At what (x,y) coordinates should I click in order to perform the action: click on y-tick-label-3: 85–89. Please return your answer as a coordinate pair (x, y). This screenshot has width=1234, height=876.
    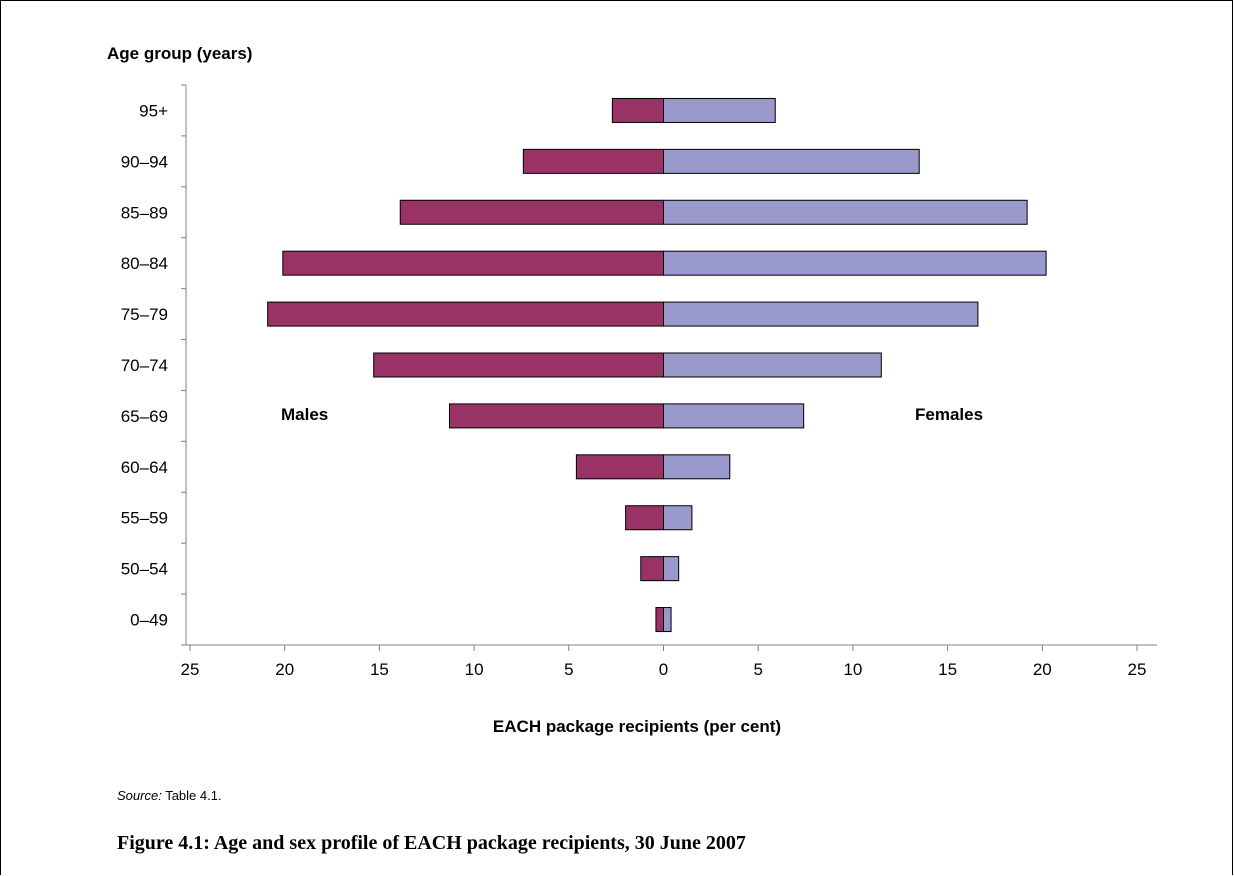
    Looking at the image, I should click on (144, 212).